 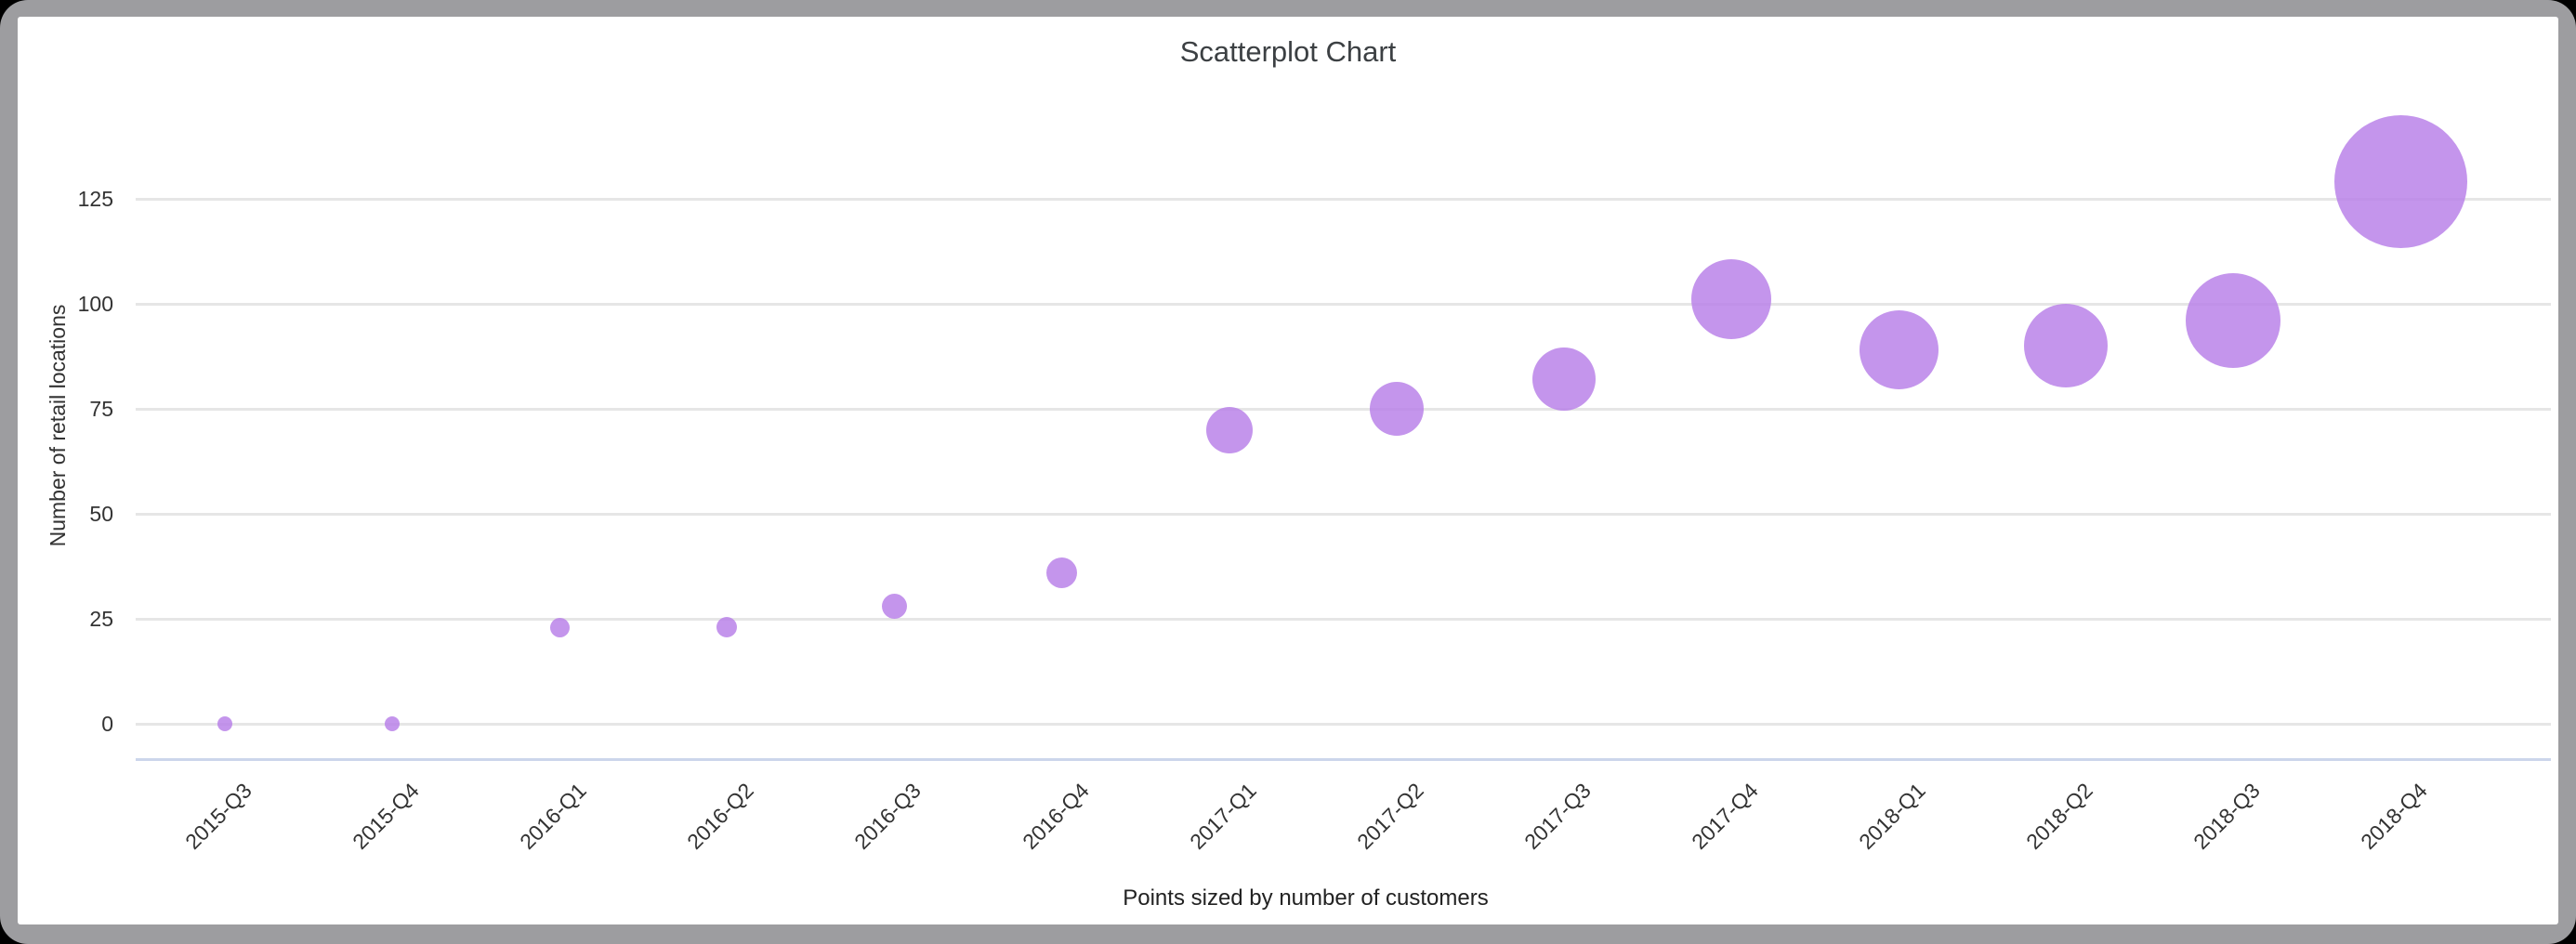 I want to click on x-tick-label-2015-Q4: 2015-Q4, so click(x=386, y=817).